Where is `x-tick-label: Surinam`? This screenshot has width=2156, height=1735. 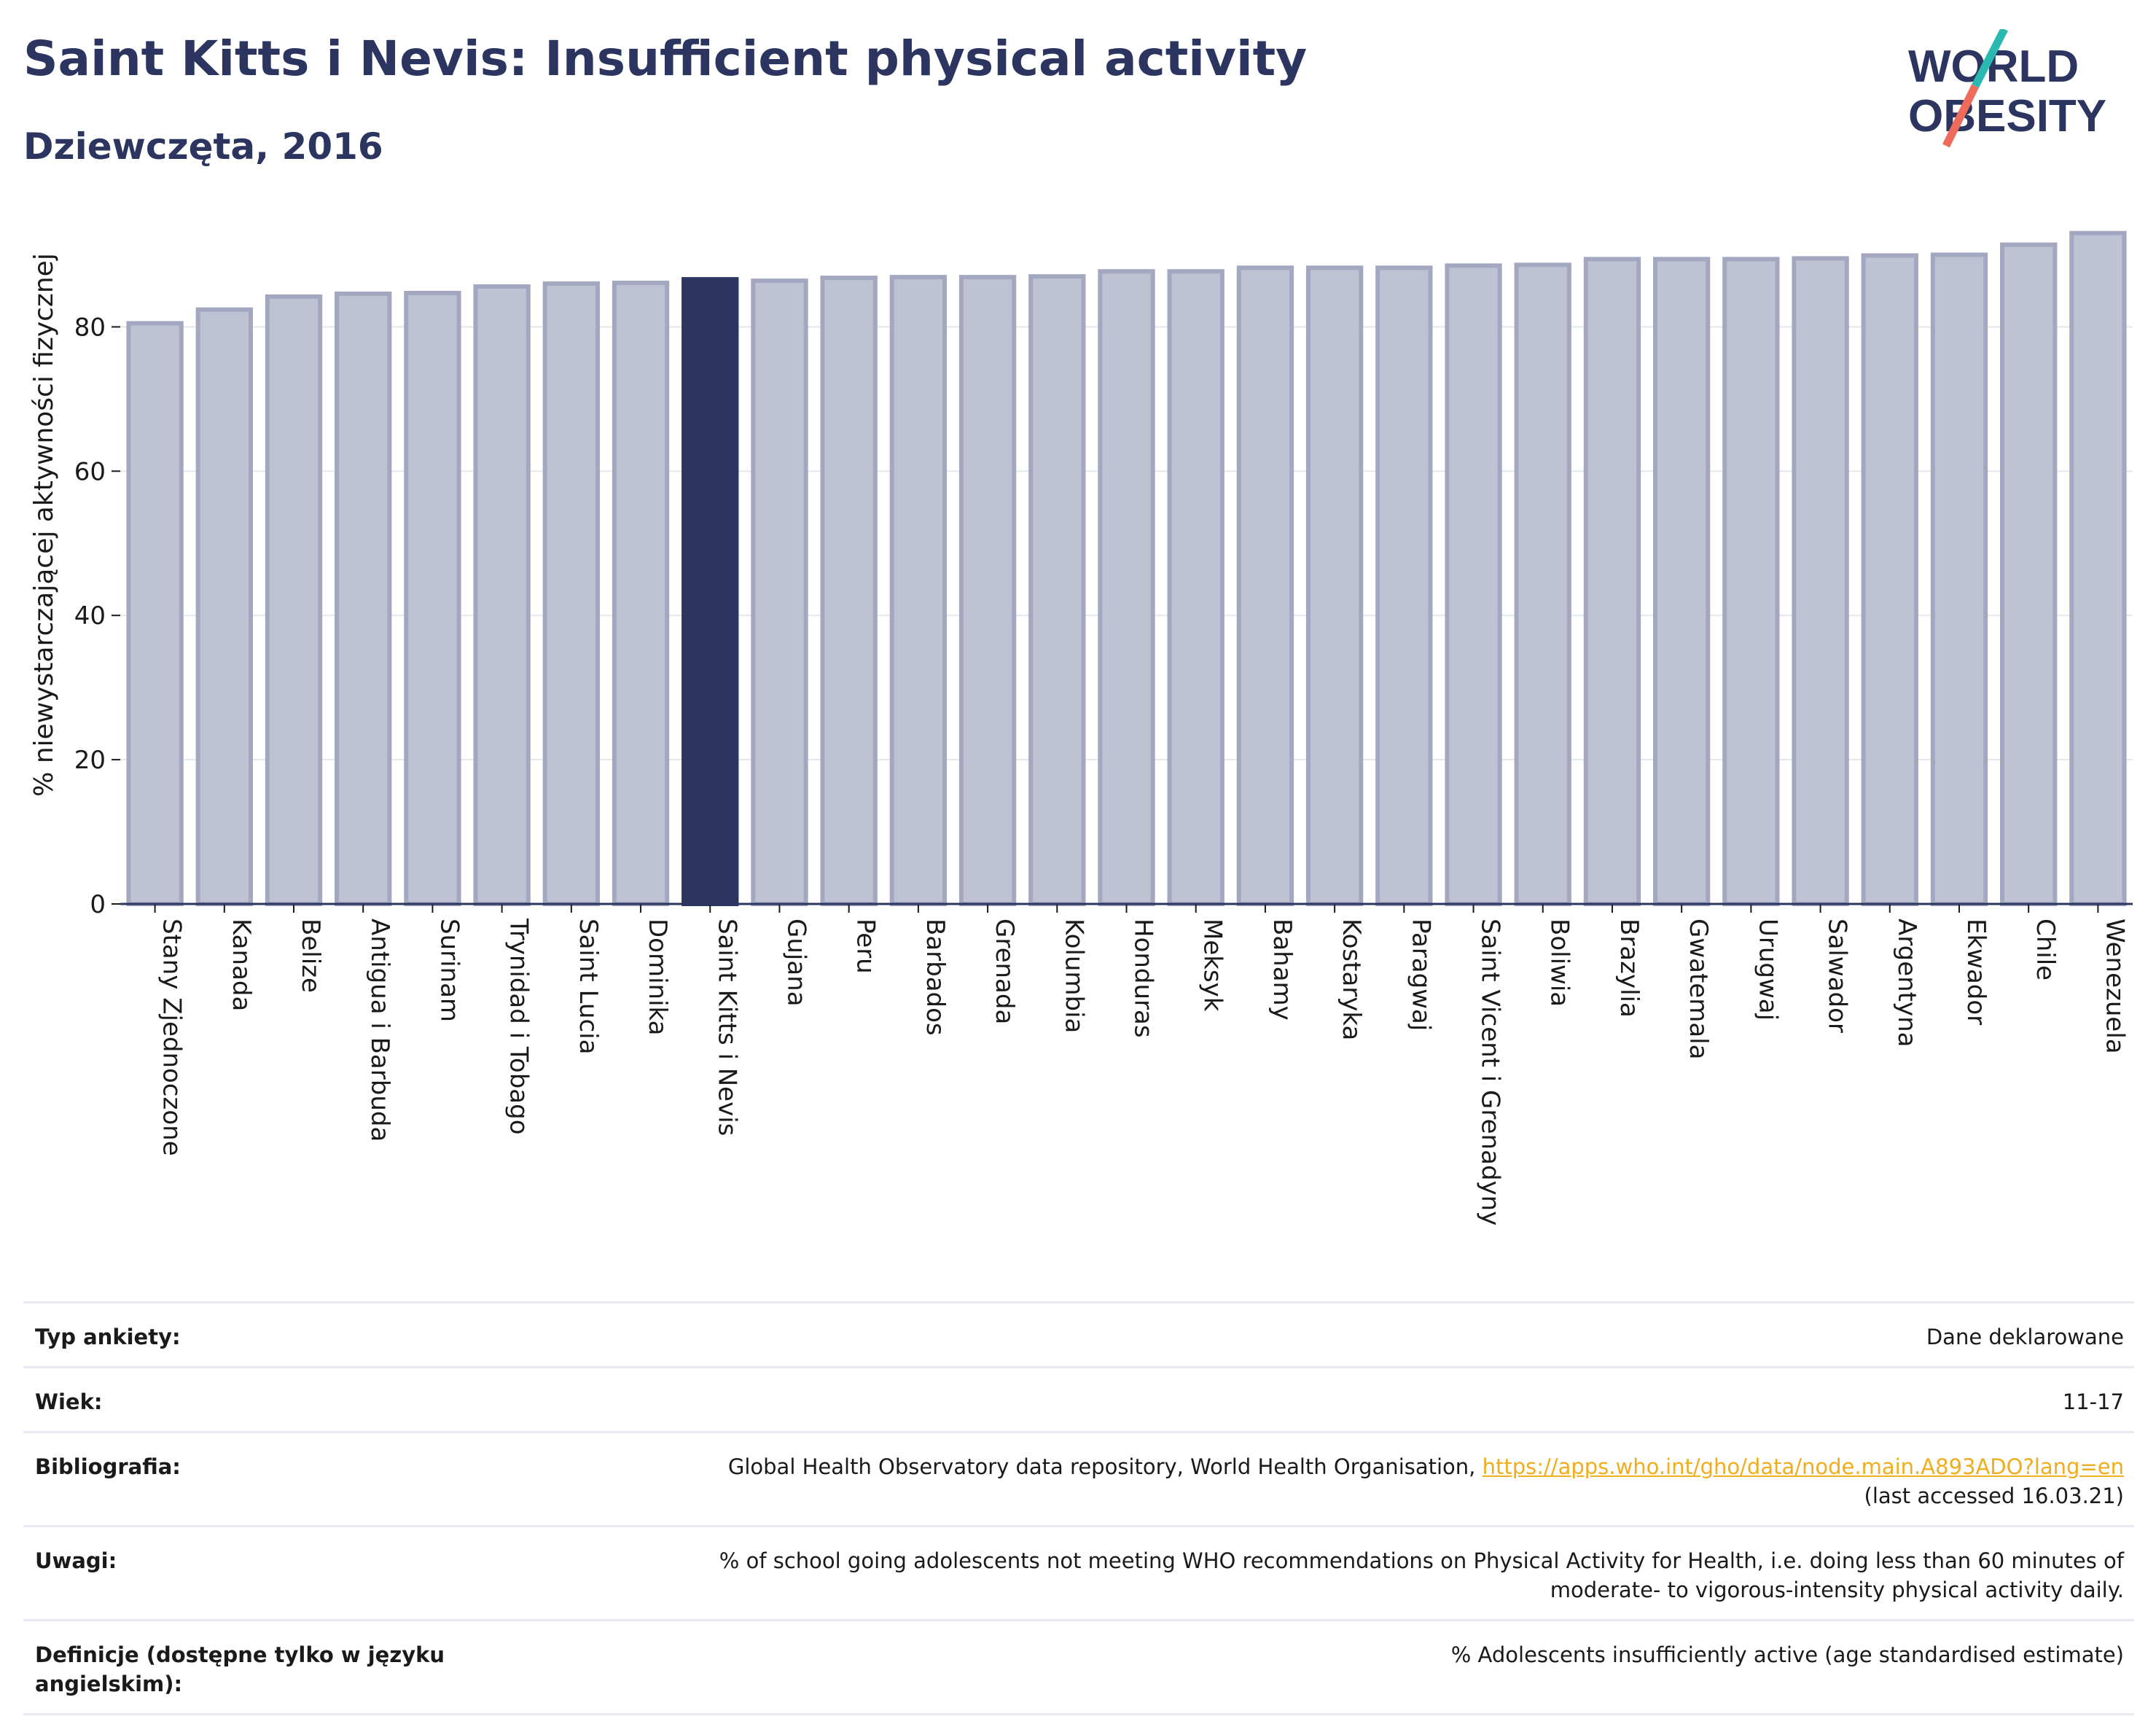 x-tick-label: Surinam is located at coordinates (449, 970).